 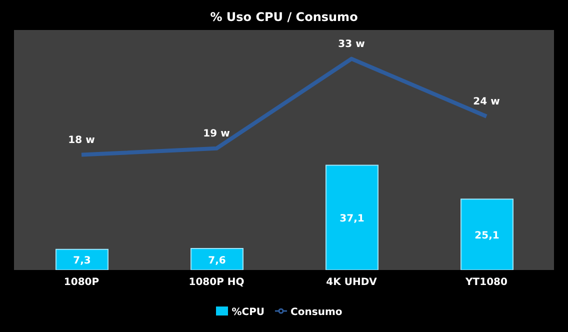 What do you see at coordinates (352, 282) in the screenshot?
I see `x-tick-label: 4K UHDV` at bounding box center [352, 282].